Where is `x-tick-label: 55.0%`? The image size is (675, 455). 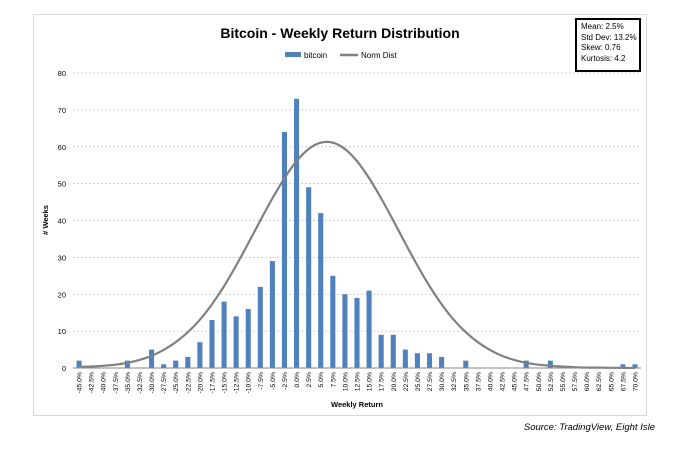
x-tick-label: 55.0% is located at coordinates (563, 381).